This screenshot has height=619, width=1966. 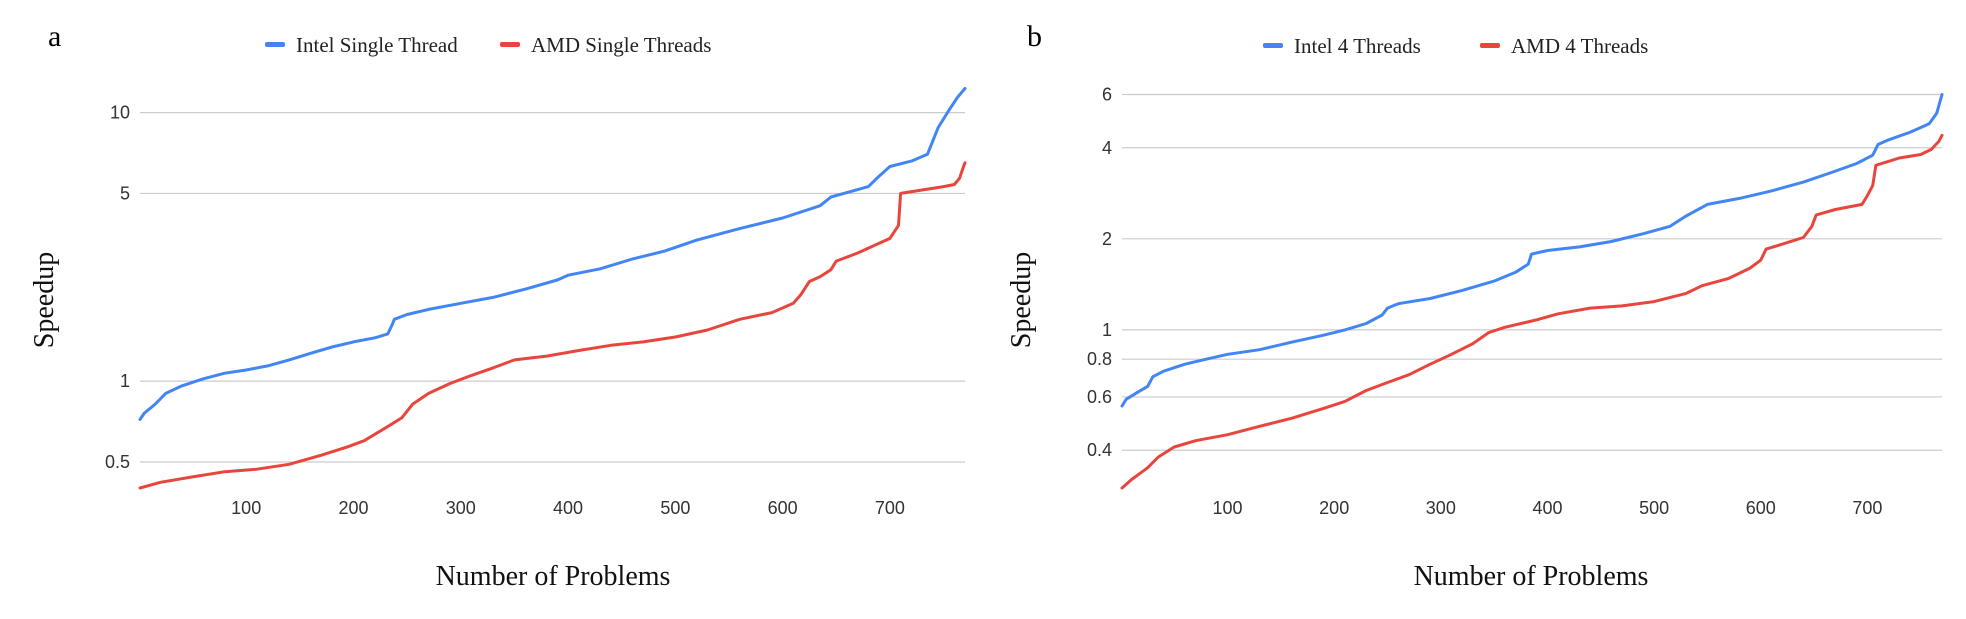 I want to click on x-ticks-b: 100 200 300 400 500 600 700, so click(x=1548, y=508).